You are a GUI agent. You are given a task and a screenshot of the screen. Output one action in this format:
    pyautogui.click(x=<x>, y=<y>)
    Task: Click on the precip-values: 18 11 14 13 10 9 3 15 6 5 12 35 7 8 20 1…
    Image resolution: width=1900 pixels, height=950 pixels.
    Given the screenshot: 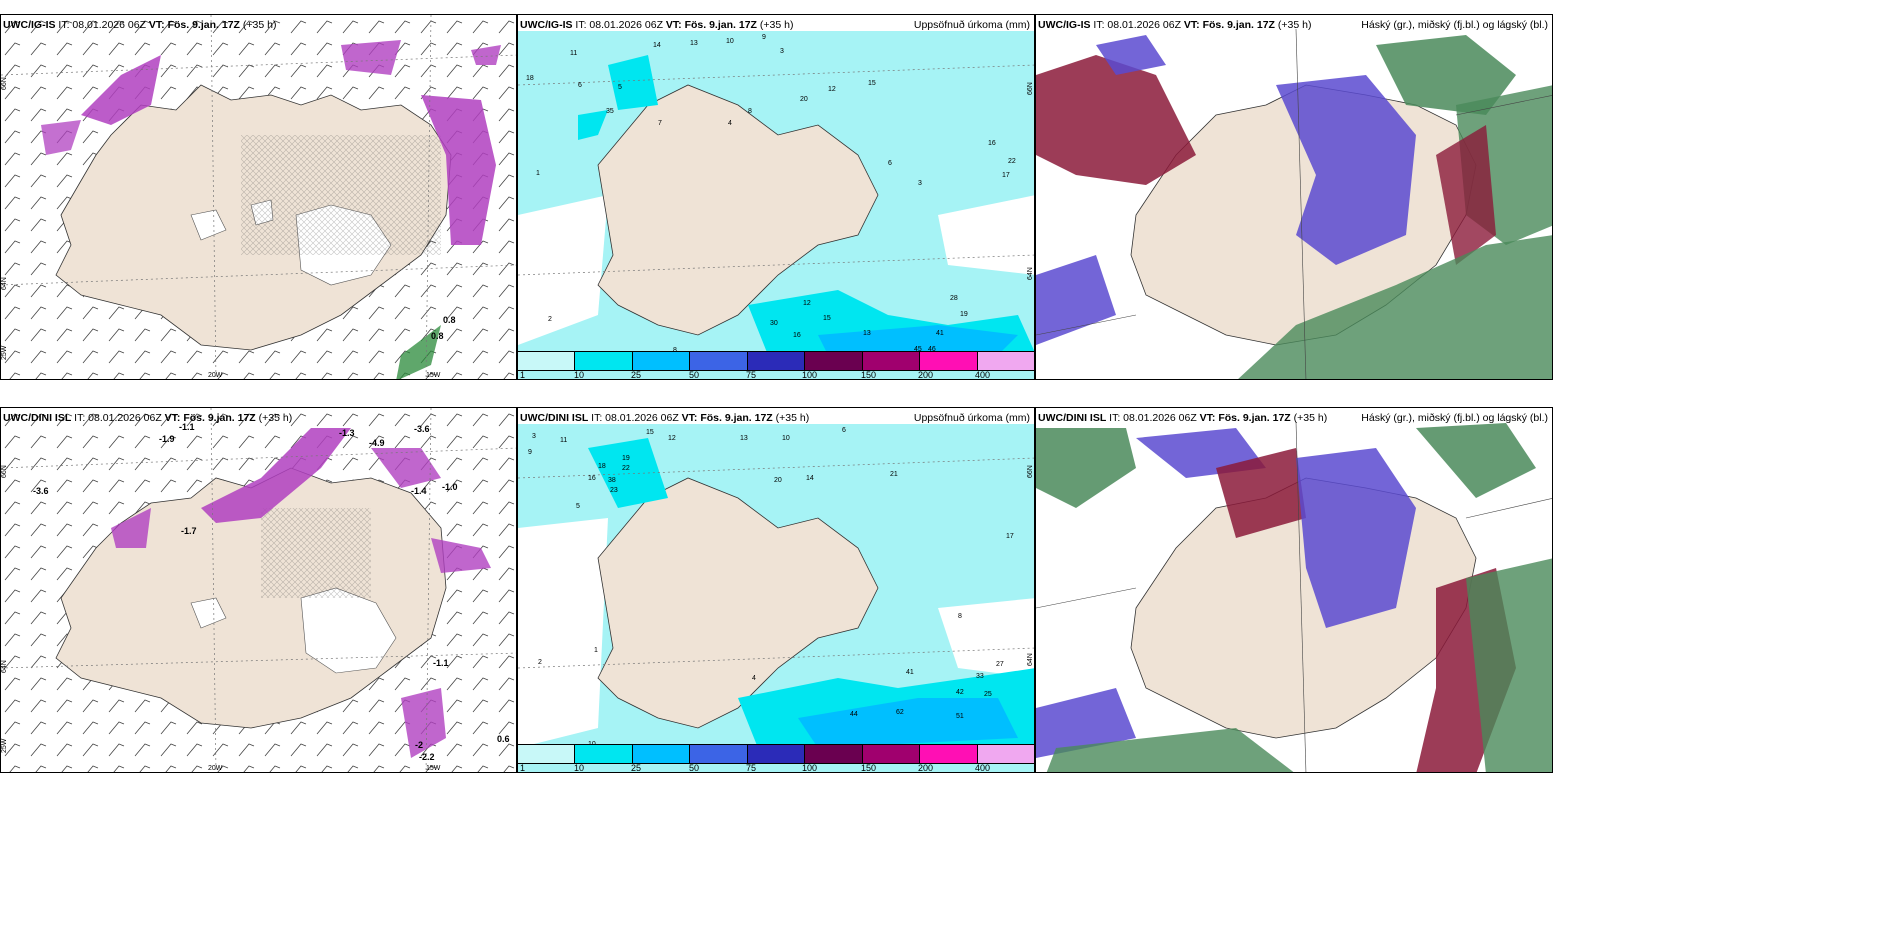 What is the action you would take?
    pyautogui.click(x=771, y=194)
    